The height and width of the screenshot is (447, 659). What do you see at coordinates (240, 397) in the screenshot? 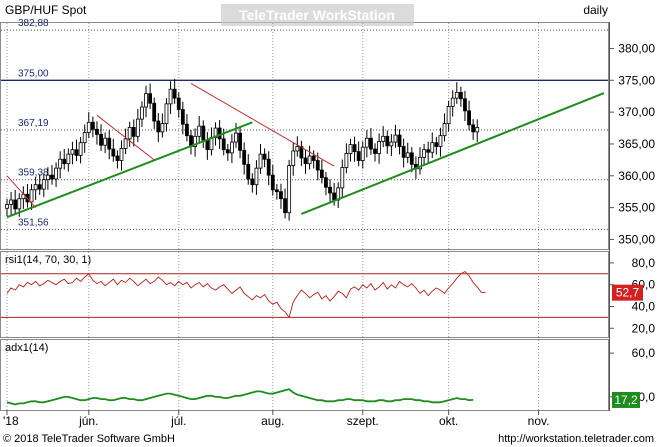
I see `adx-line` at bounding box center [240, 397].